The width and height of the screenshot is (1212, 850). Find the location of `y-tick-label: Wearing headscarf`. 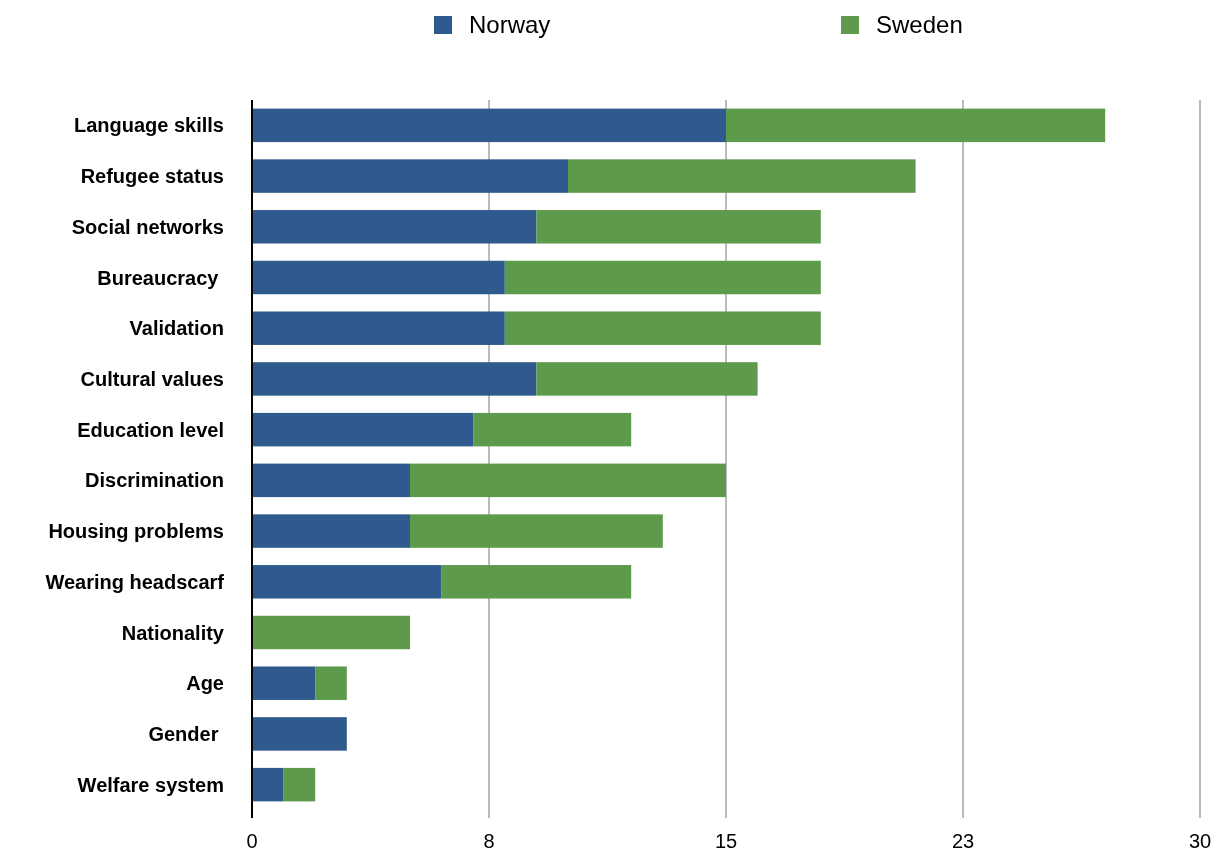

y-tick-label: Wearing headscarf is located at coordinates (135, 581).